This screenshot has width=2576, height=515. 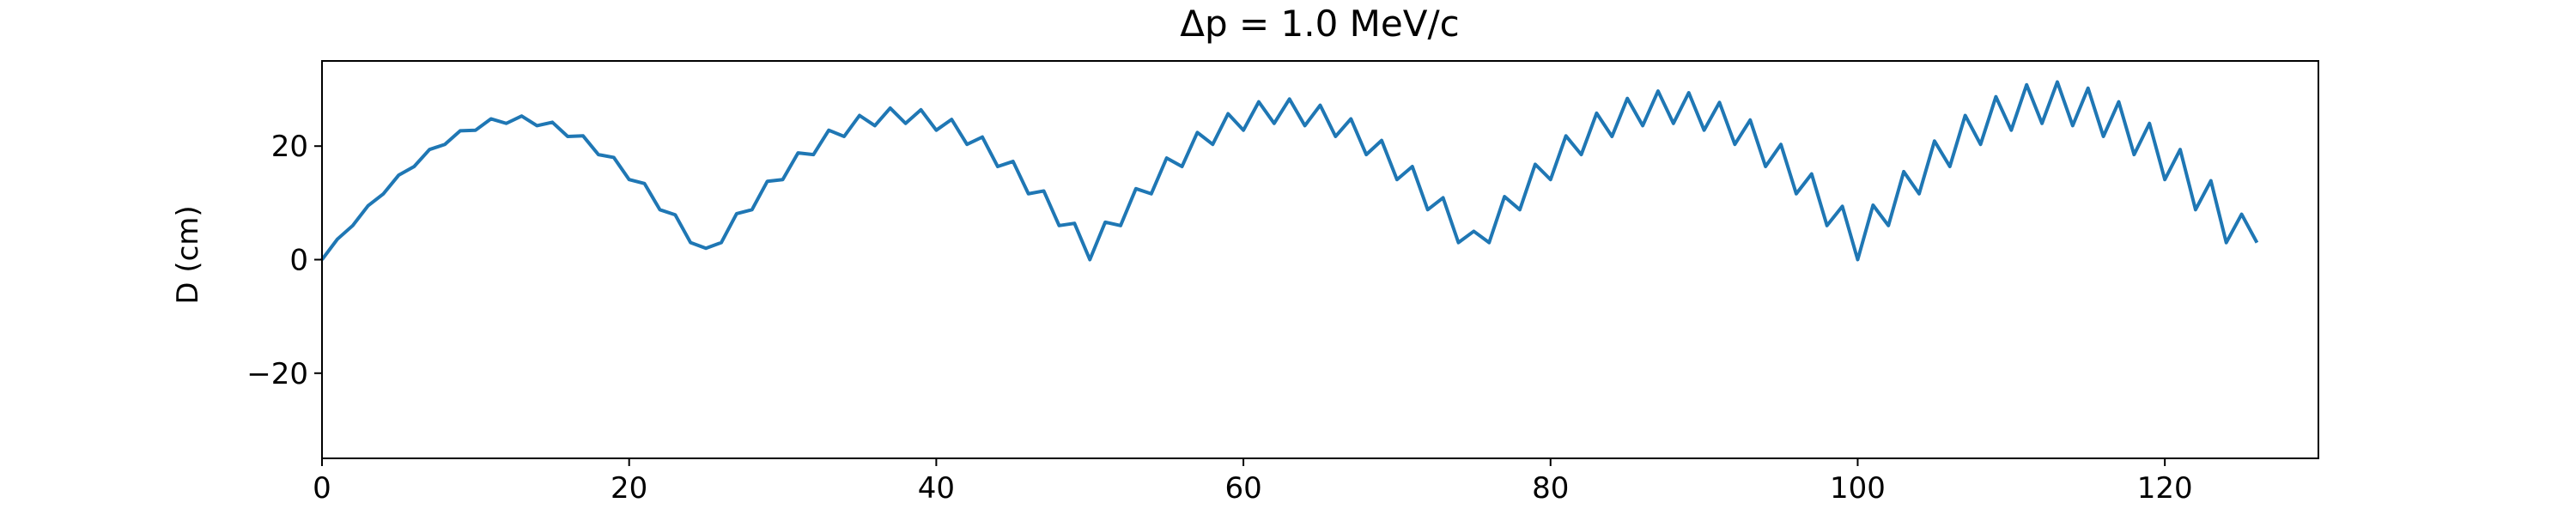 What do you see at coordinates (1858, 488) in the screenshot?
I see `x-tick-label: 100` at bounding box center [1858, 488].